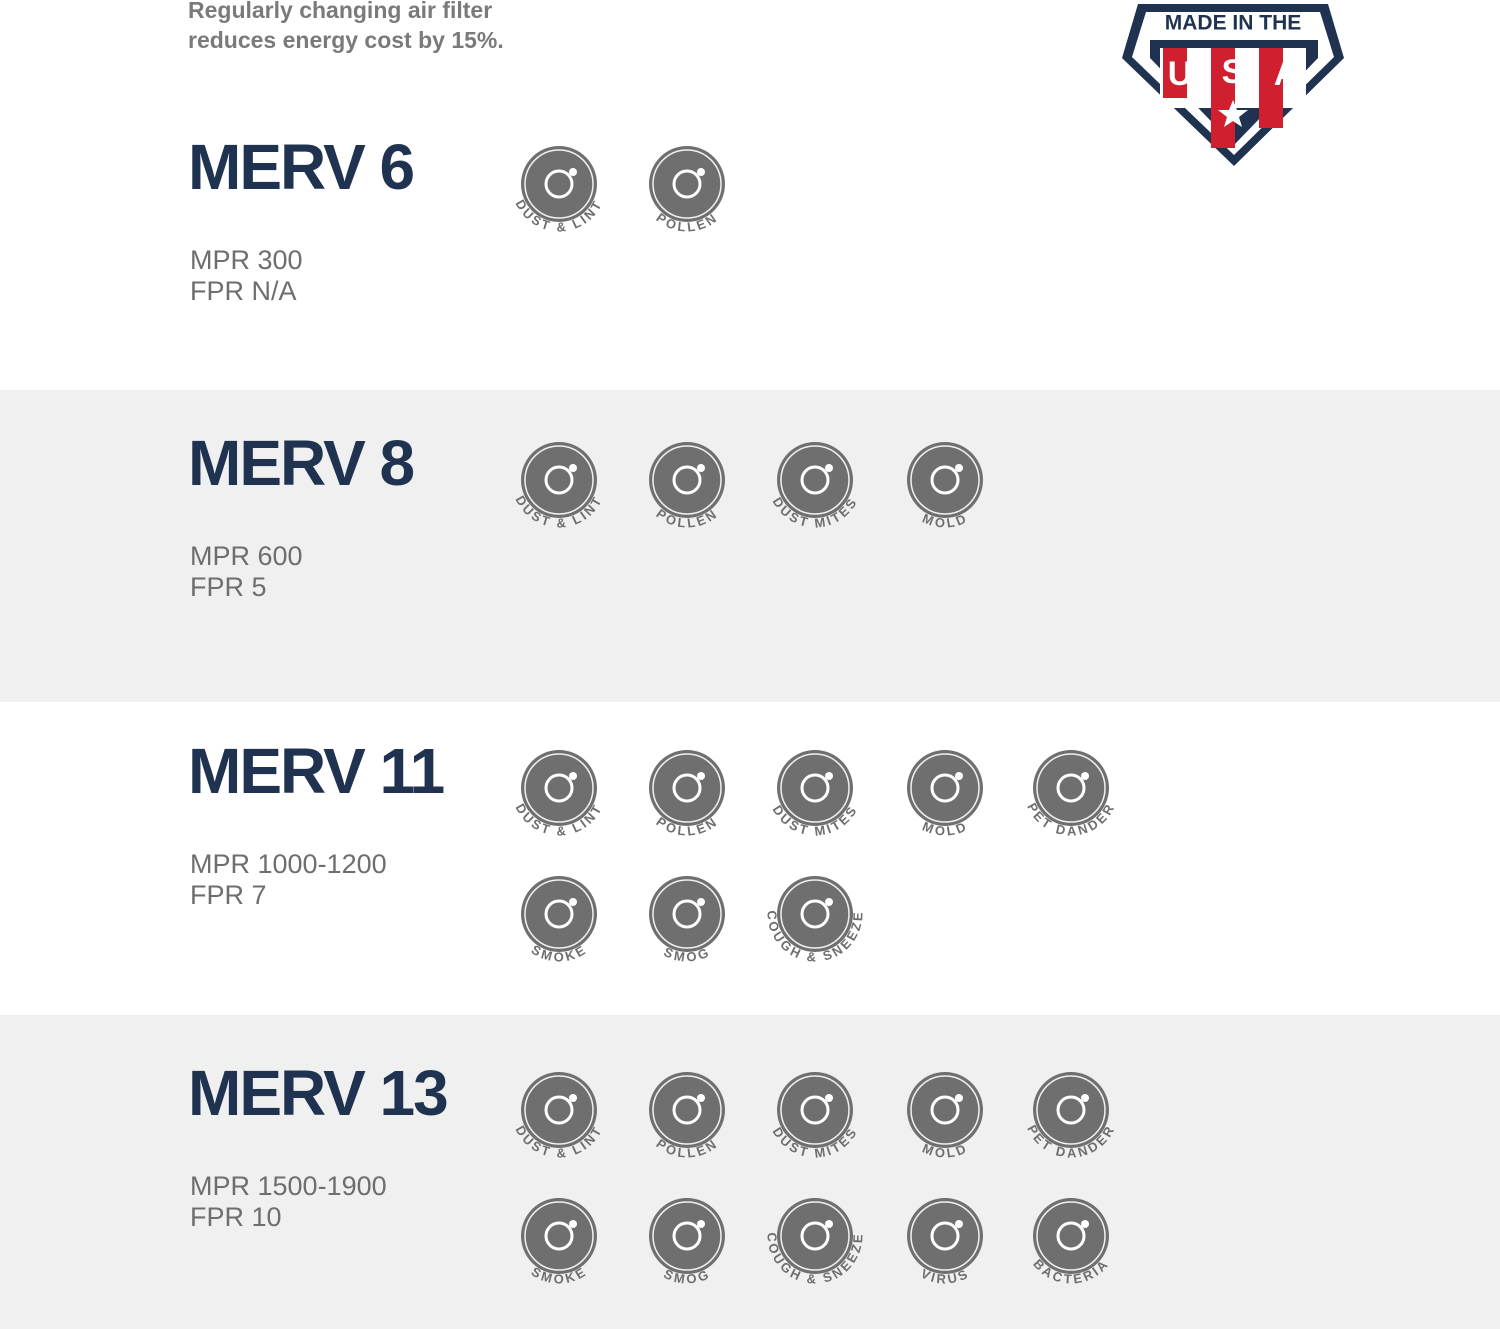  What do you see at coordinates (288, 864) in the screenshot?
I see `mpr-rating: MPR 1000-1200` at bounding box center [288, 864].